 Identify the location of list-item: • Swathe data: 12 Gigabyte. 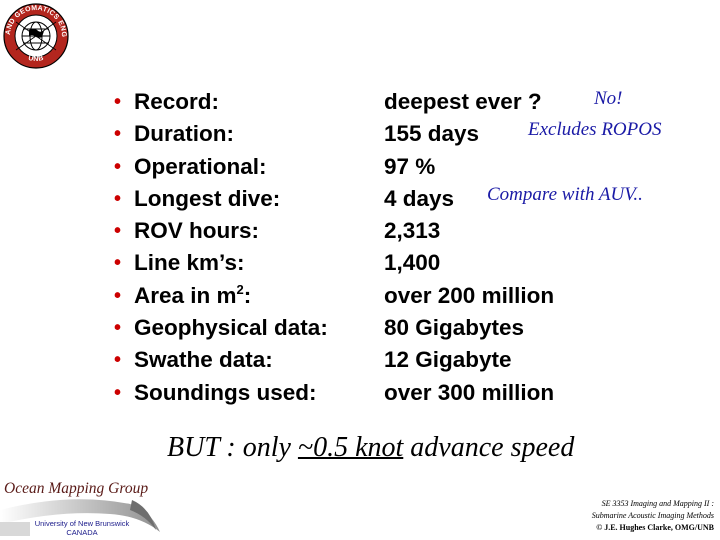
(414, 360).